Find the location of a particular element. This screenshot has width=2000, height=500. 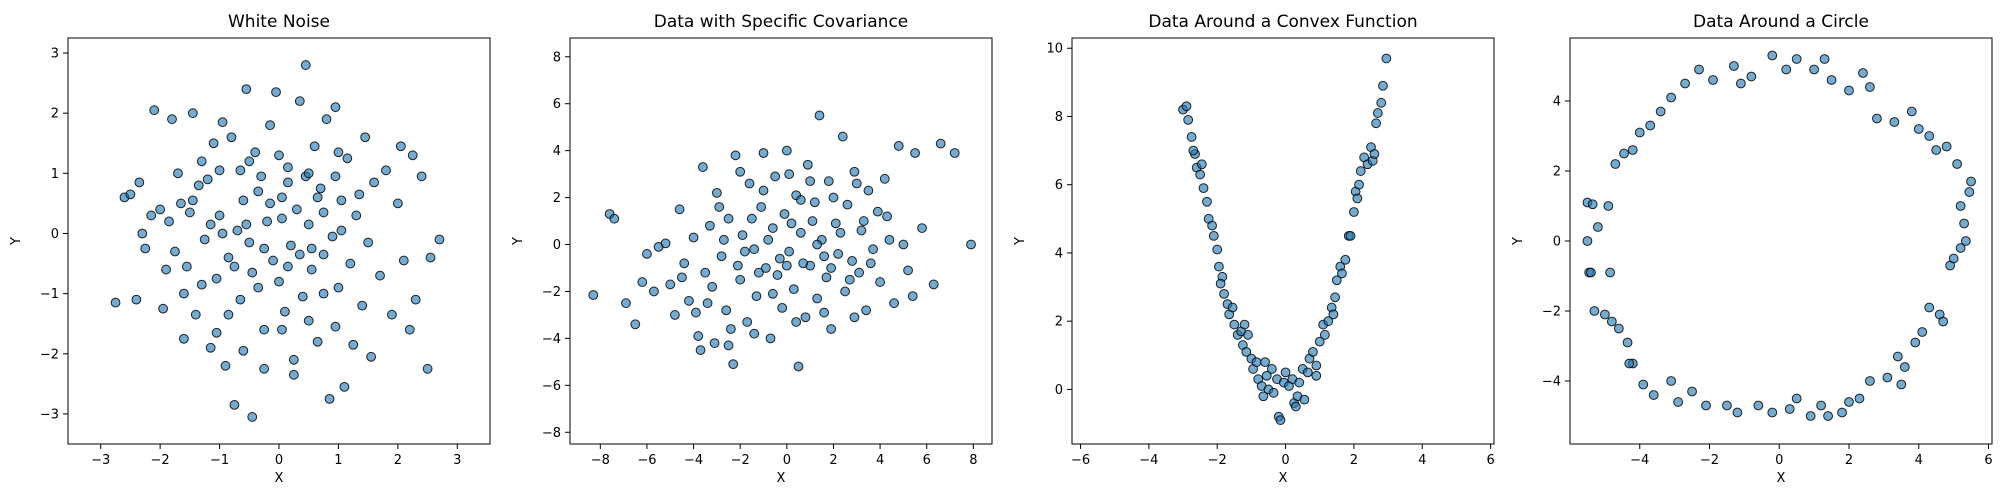

x-tick-label: −2 is located at coordinates (1709, 460).